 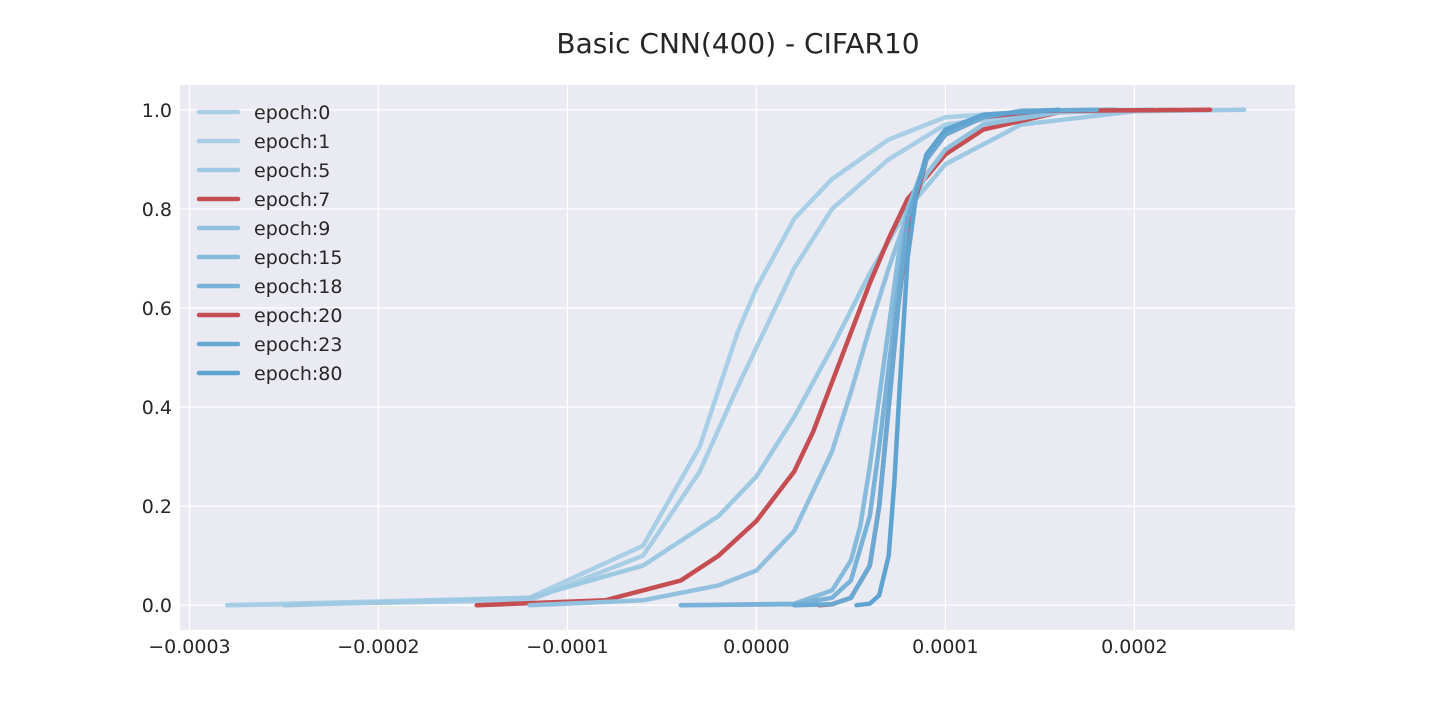 What do you see at coordinates (756, 647) in the screenshot?
I see `x-tick-label: 0.0000` at bounding box center [756, 647].